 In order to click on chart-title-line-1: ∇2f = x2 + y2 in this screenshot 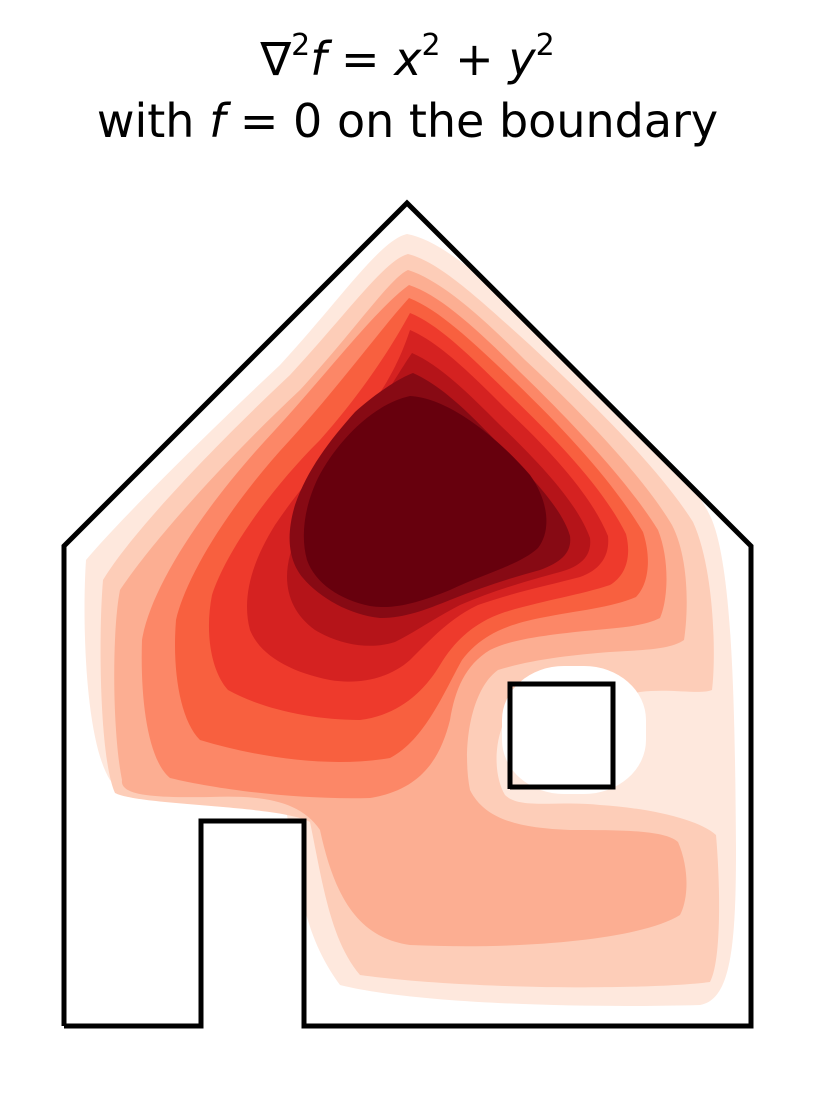, I will do `click(407, 57)`.